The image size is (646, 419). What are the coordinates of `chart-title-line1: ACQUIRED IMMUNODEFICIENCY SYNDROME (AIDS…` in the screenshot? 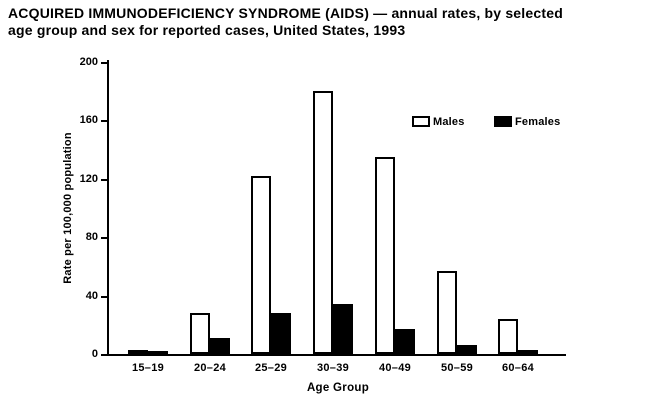 It's located at (285, 13).